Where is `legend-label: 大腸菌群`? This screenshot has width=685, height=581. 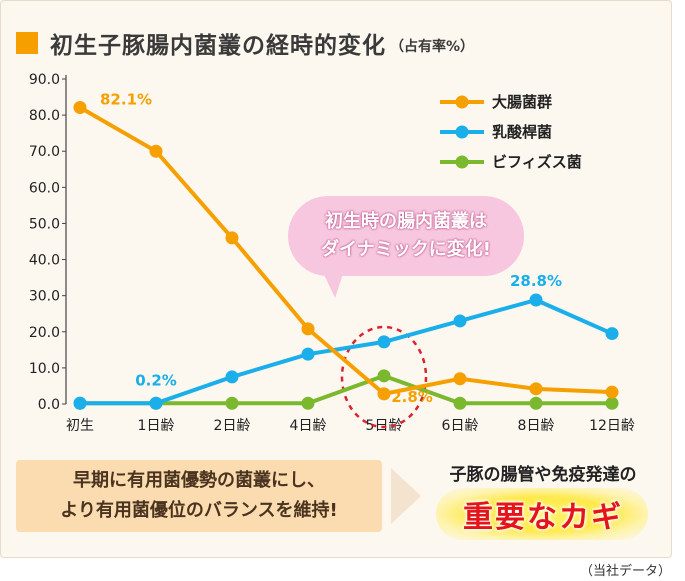
legend-label: 大腸菌群 is located at coordinates (522, 102).